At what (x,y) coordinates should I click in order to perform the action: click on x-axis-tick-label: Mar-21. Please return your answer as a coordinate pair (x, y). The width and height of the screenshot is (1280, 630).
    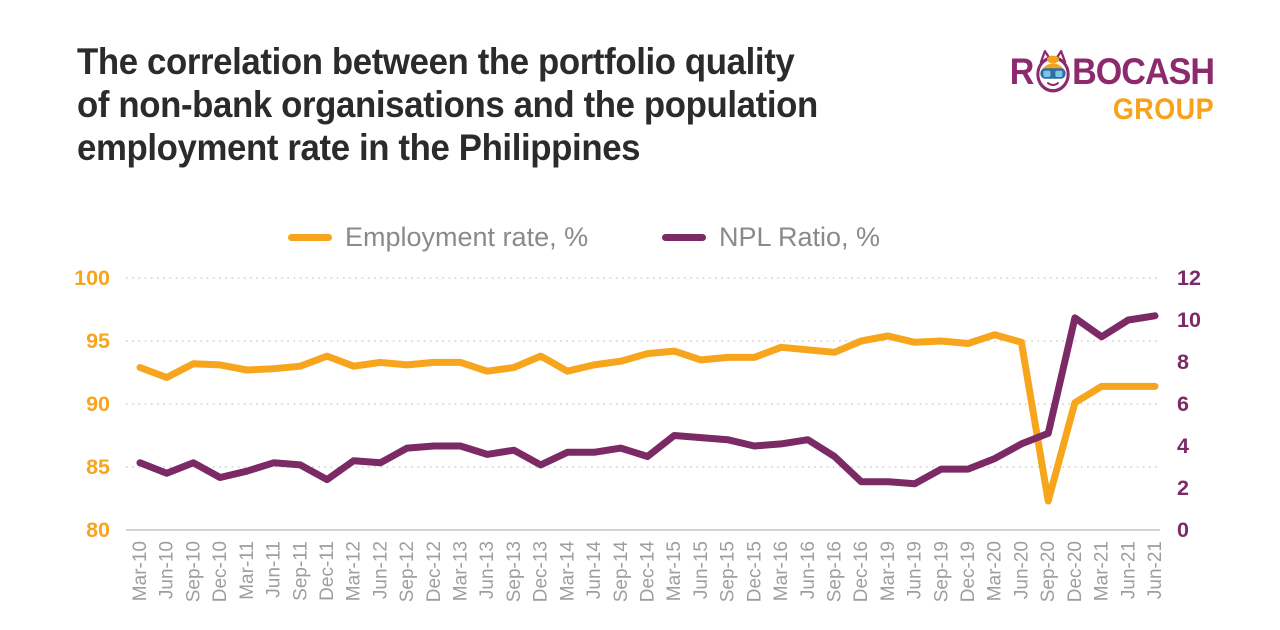
    Looking at the image, I should click on (1102, 571).